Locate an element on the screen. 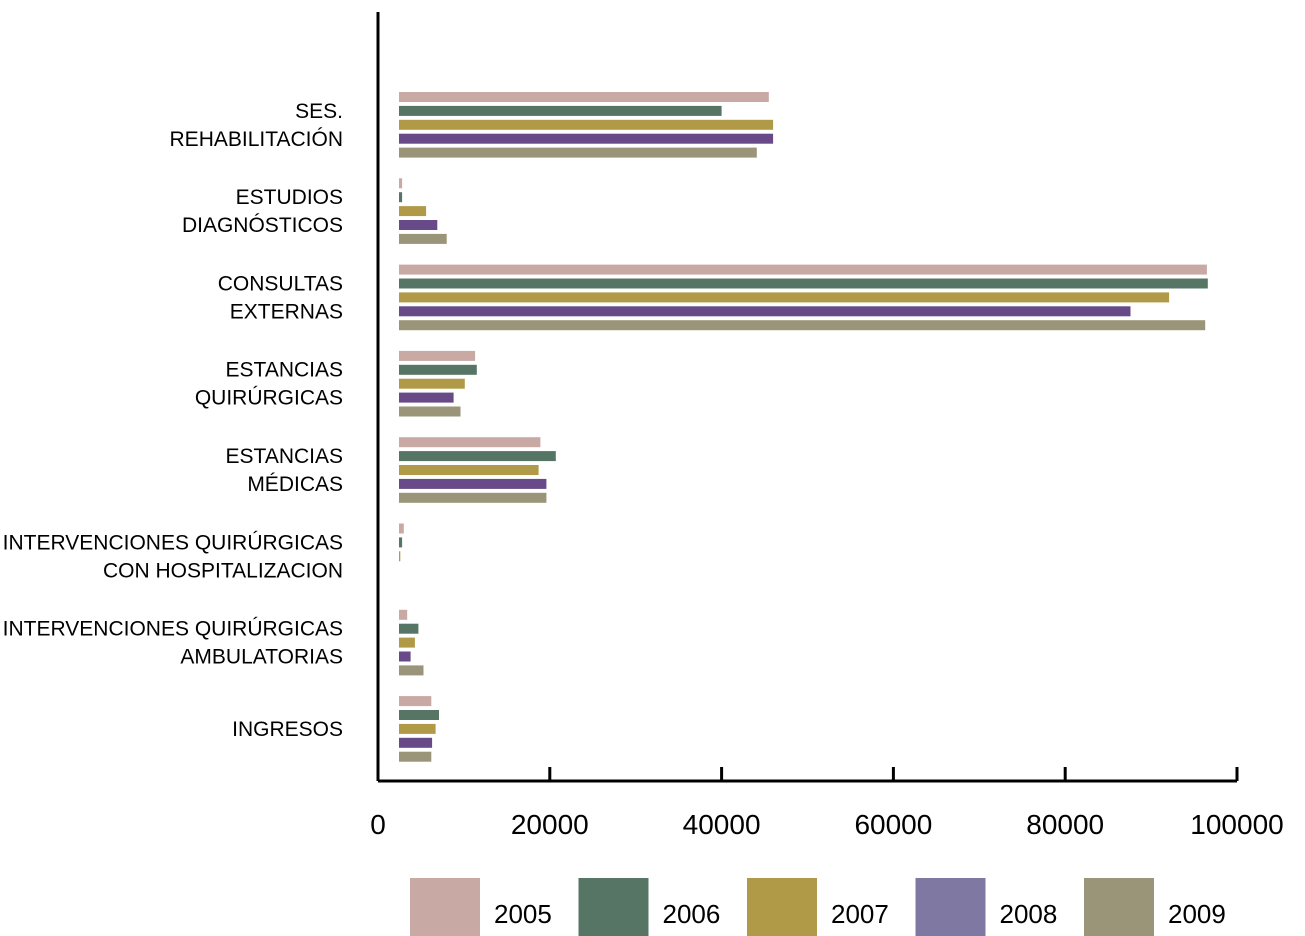 Image resolution: width=1305 pixels, height=936 pixels. x-tick-label-0: 0 is located at coordinates (378, 824).